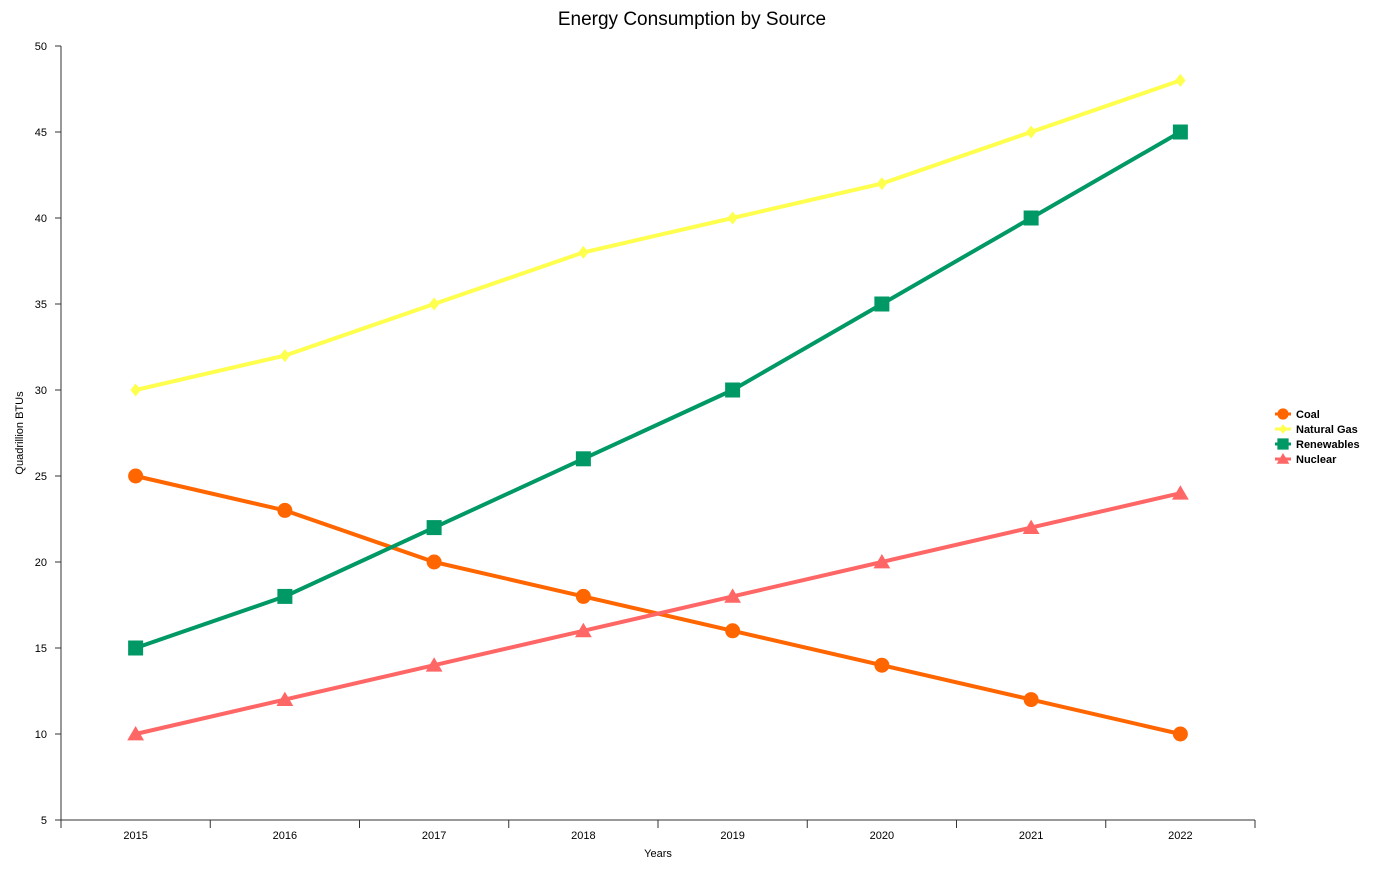 Image resolution: width=1383 pixels, height=875 pixels. I want to click on y-tick-label: 5, so click(44, 821).